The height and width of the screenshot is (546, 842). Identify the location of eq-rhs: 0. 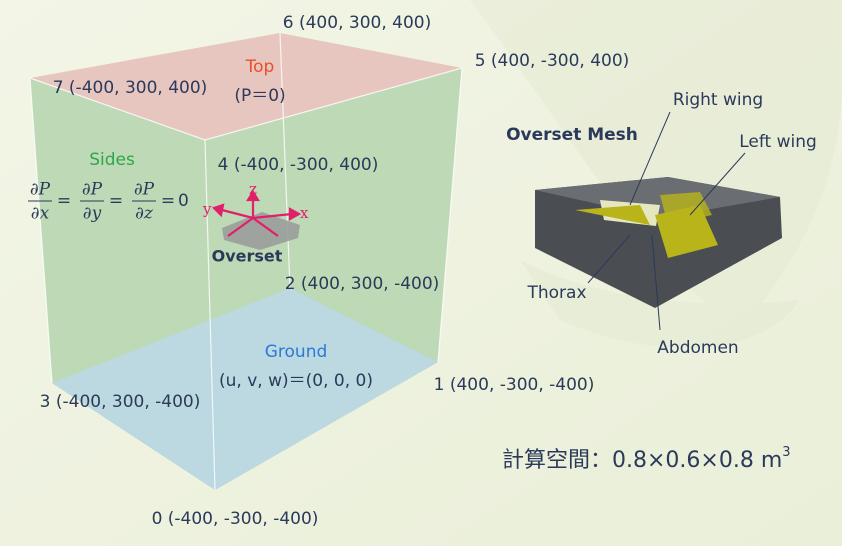
(183, 201).